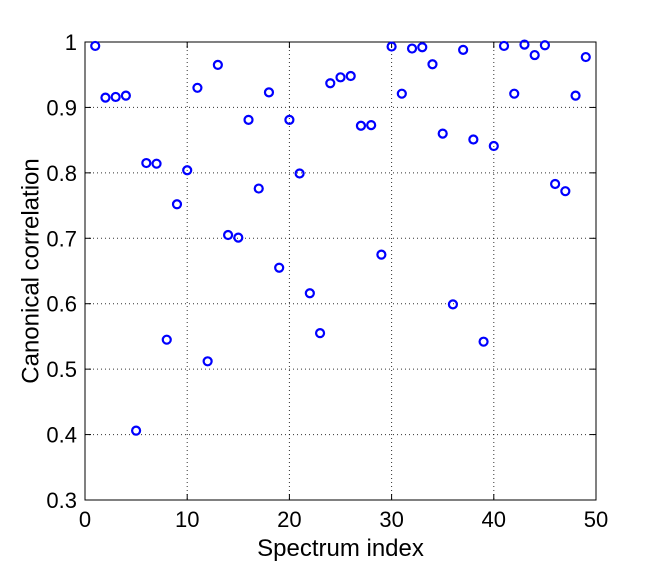  I want to click on x-tick-labels: 0 10 20 30 40 50, so click(343, 519).